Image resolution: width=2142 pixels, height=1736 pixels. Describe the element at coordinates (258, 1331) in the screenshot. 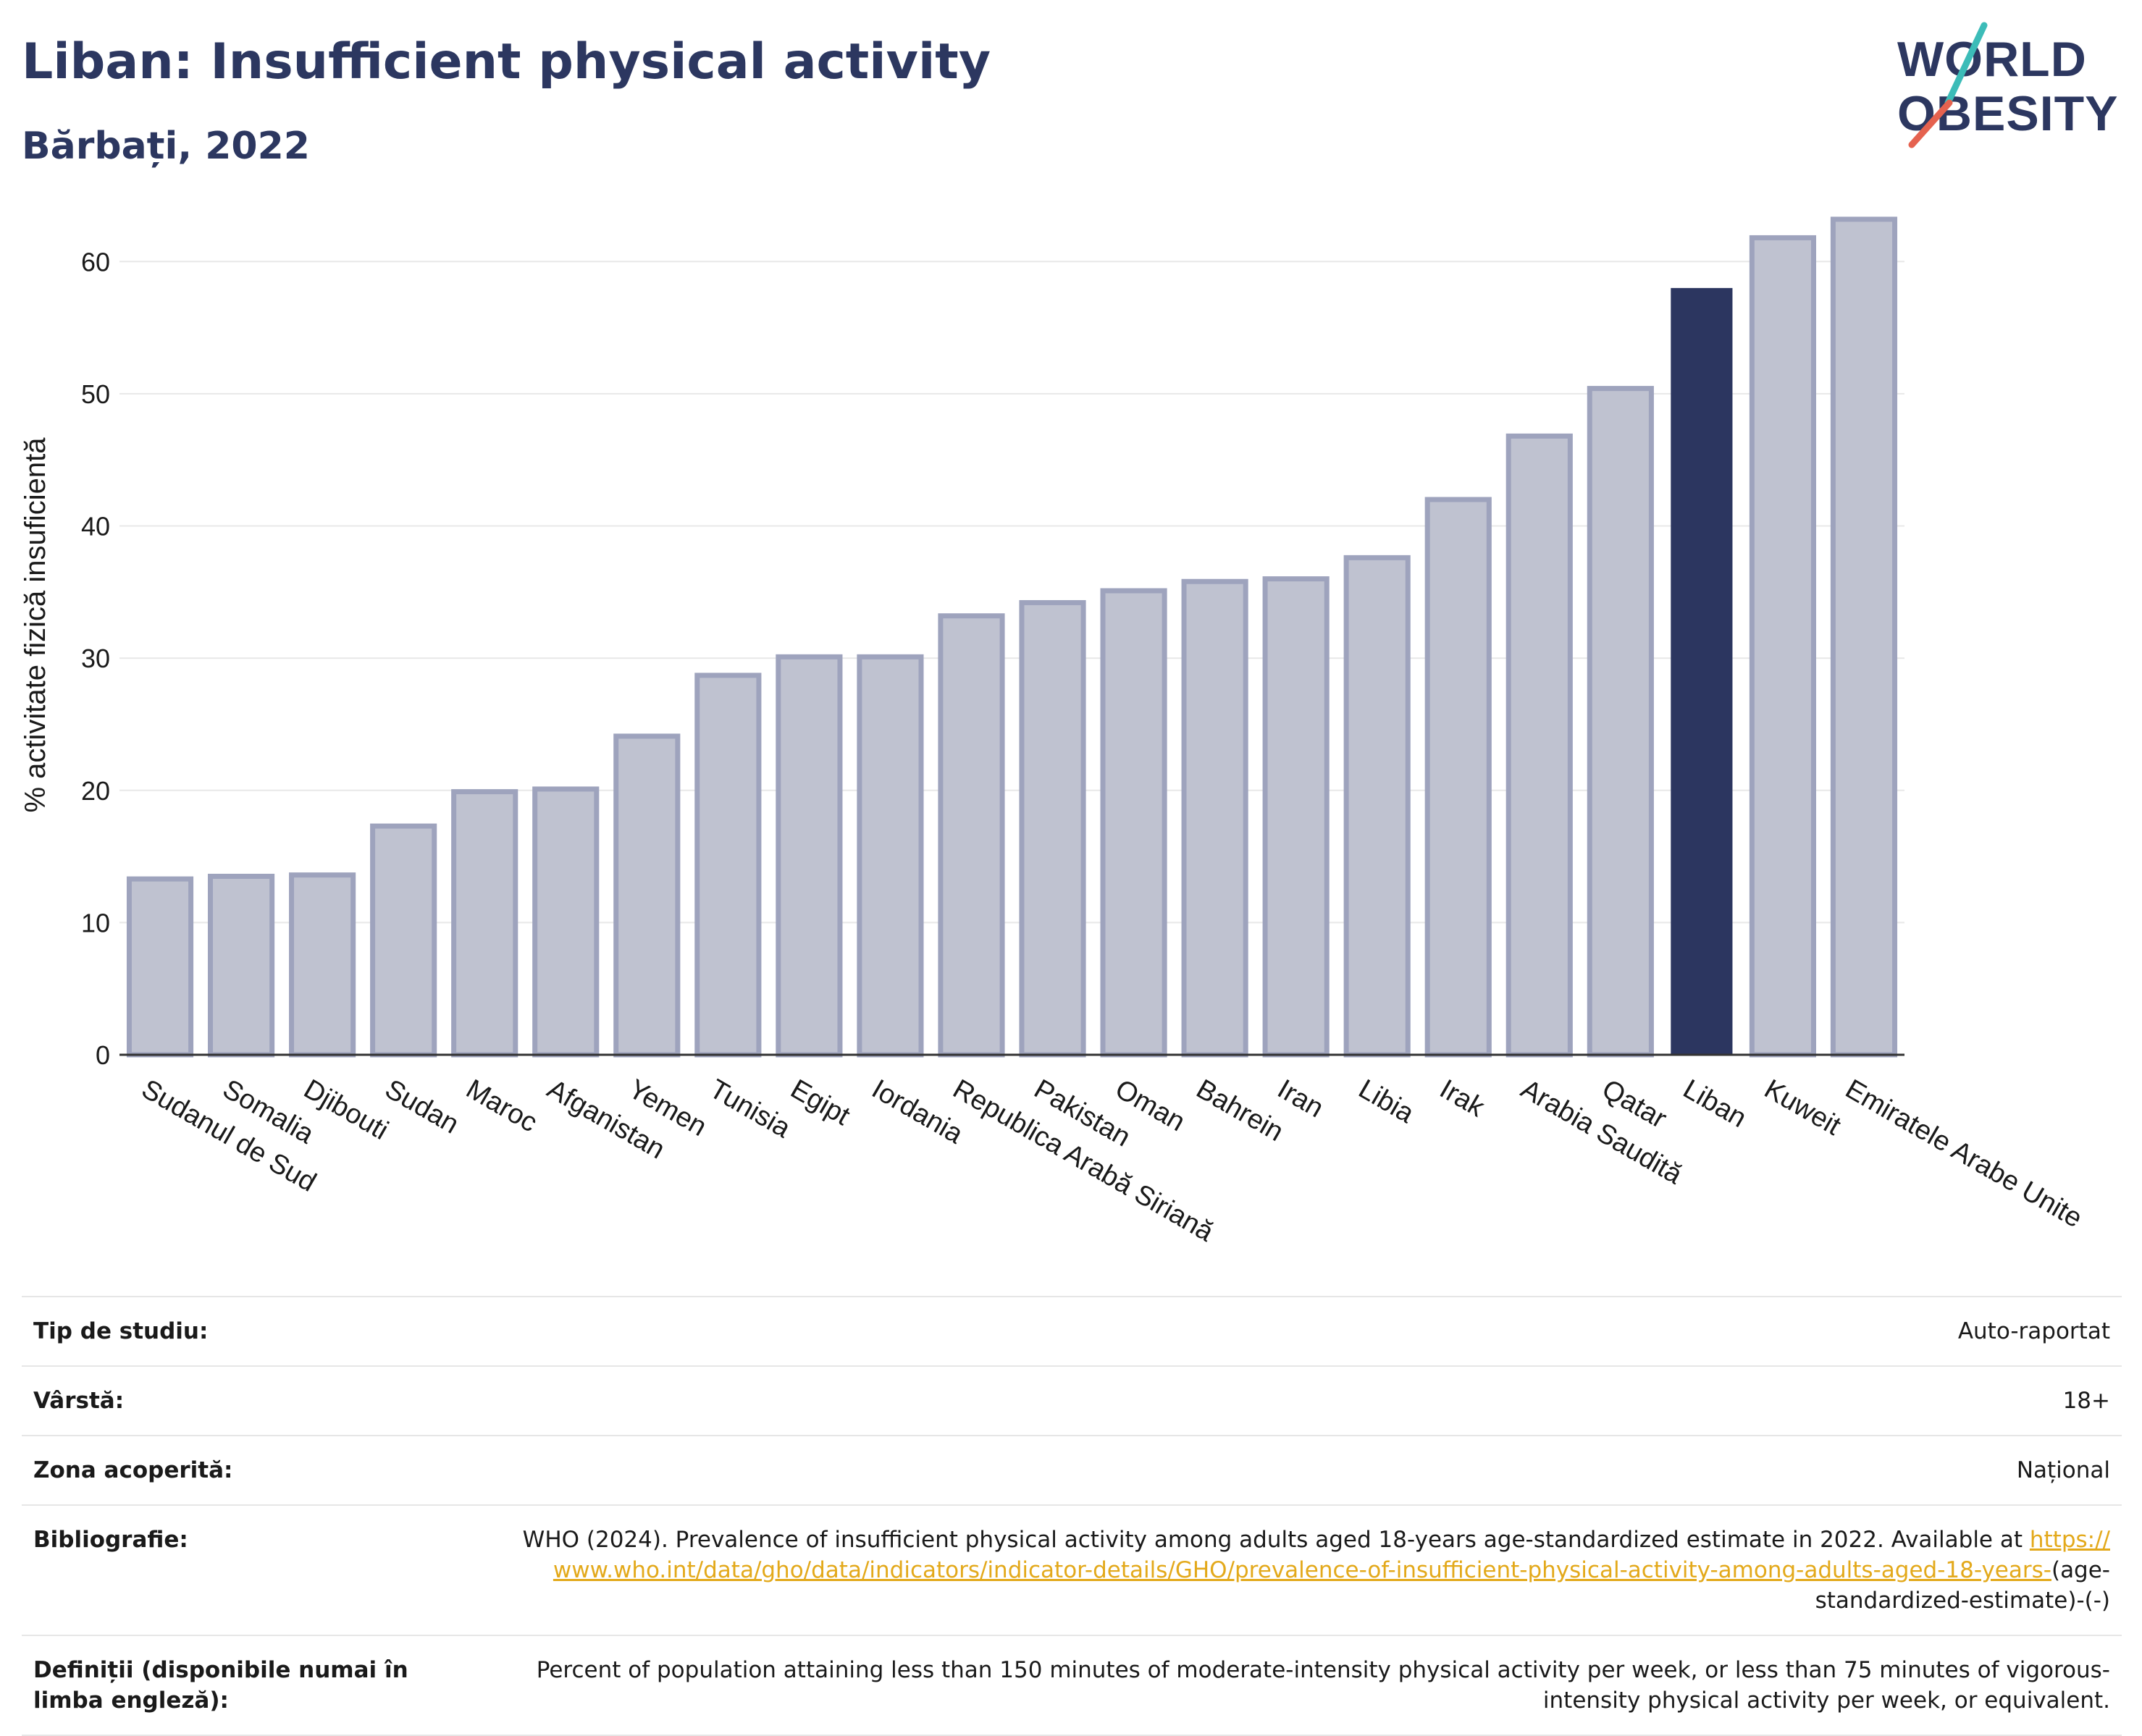

I see `info-label: Tip de studiu:` at that location.